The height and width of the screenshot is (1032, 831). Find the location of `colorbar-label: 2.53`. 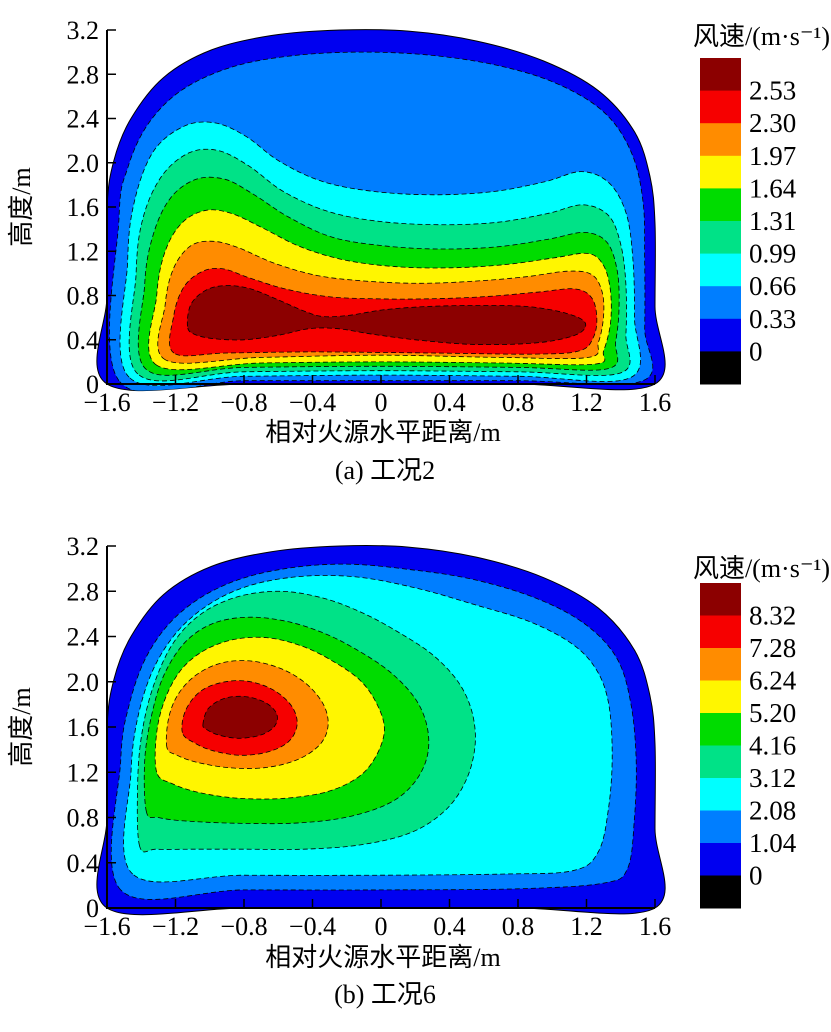

colorbar-label: 2.53 is located at coordinates (772, 91).